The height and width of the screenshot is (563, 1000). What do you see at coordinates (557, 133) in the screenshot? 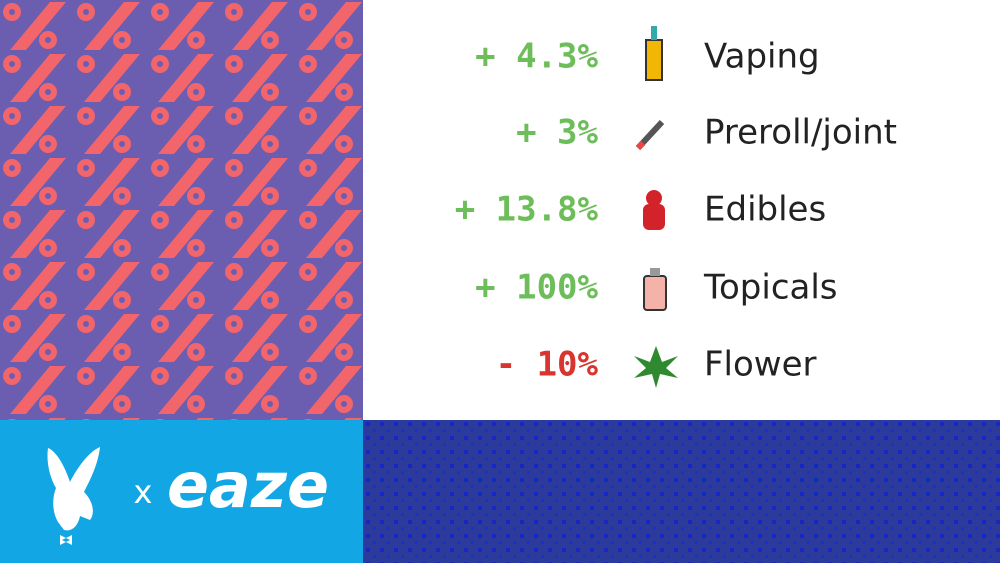
I see `change: + 3%` at bounding box center [557, 133].